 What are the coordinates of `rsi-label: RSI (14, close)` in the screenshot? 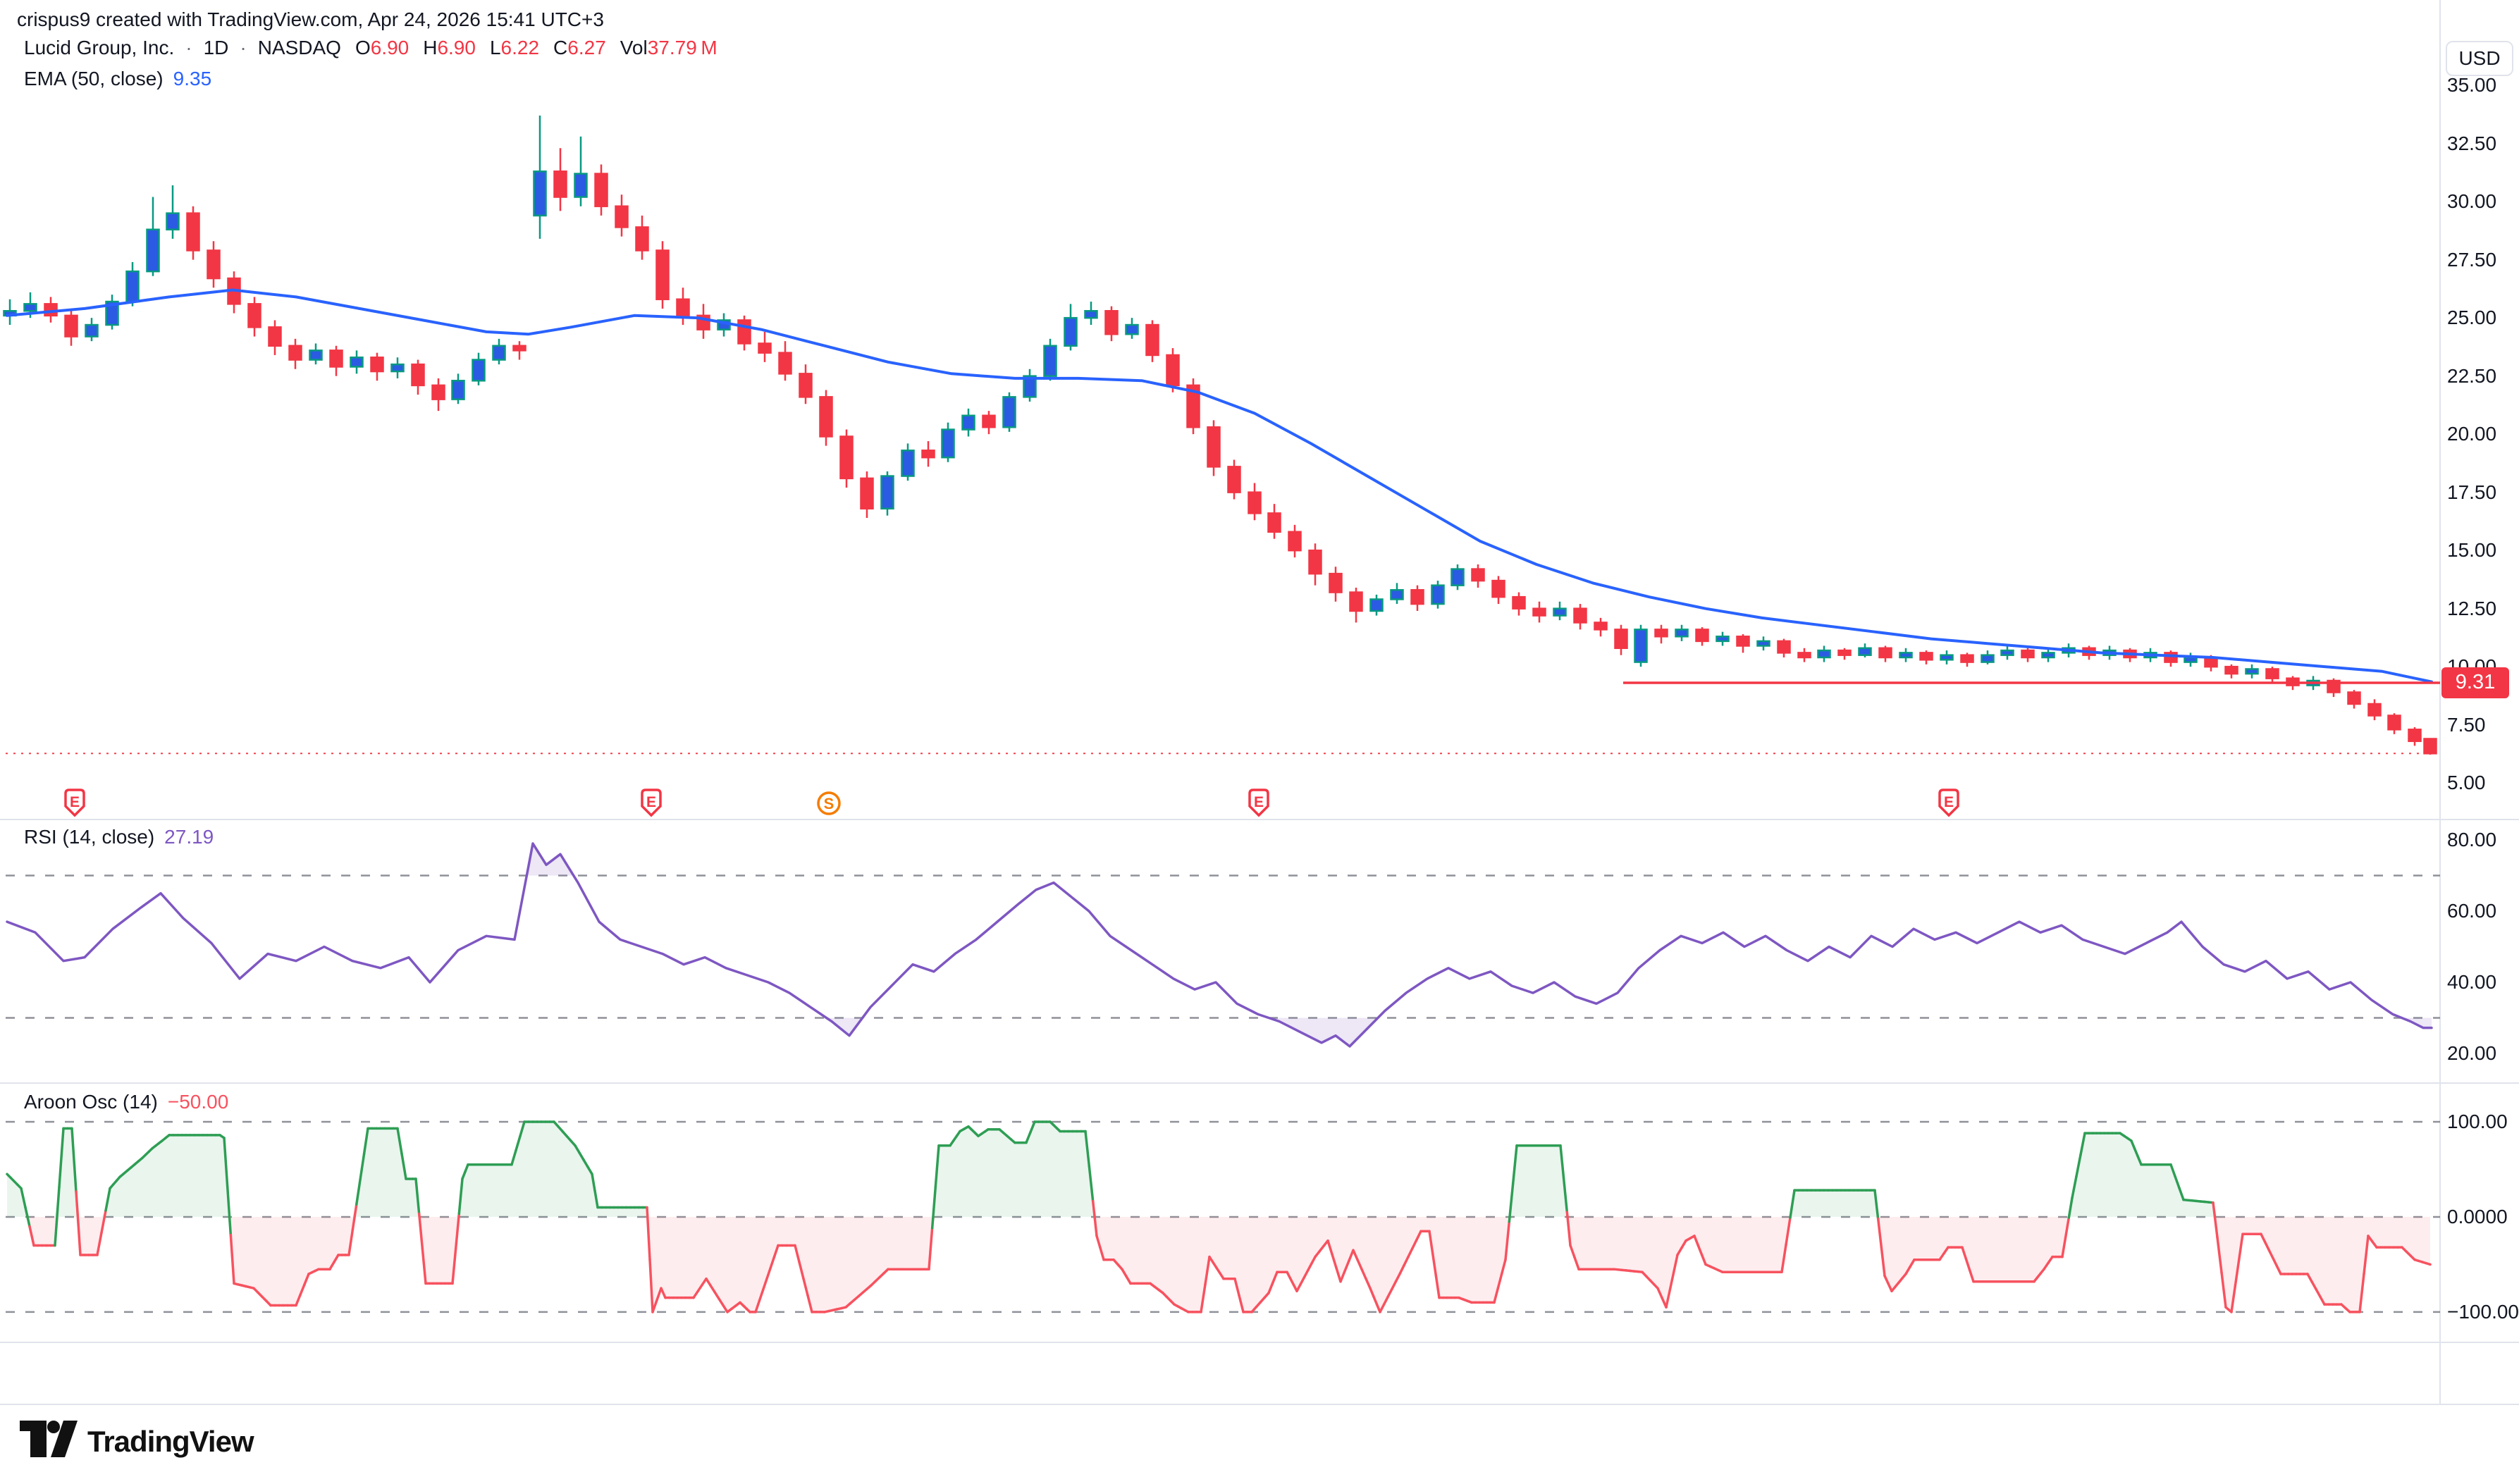 It's located at (89, 837).